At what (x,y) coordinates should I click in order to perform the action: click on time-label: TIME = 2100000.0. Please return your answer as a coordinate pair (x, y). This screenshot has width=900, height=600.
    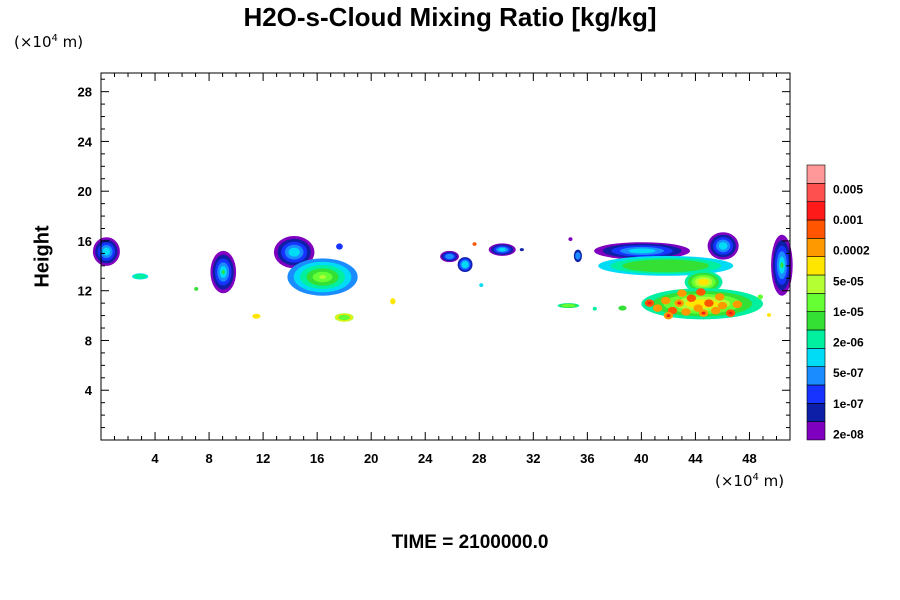
    Looking at the image, I should click on (470, 542).